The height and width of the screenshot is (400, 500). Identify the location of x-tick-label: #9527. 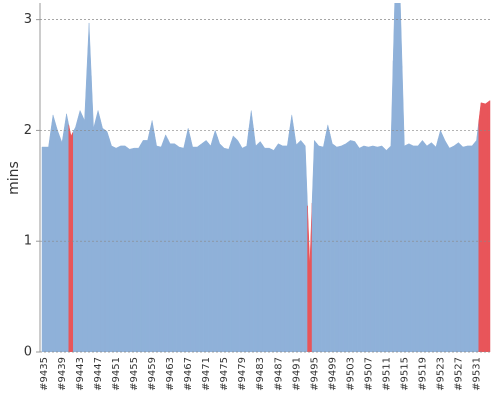
(458, 374).